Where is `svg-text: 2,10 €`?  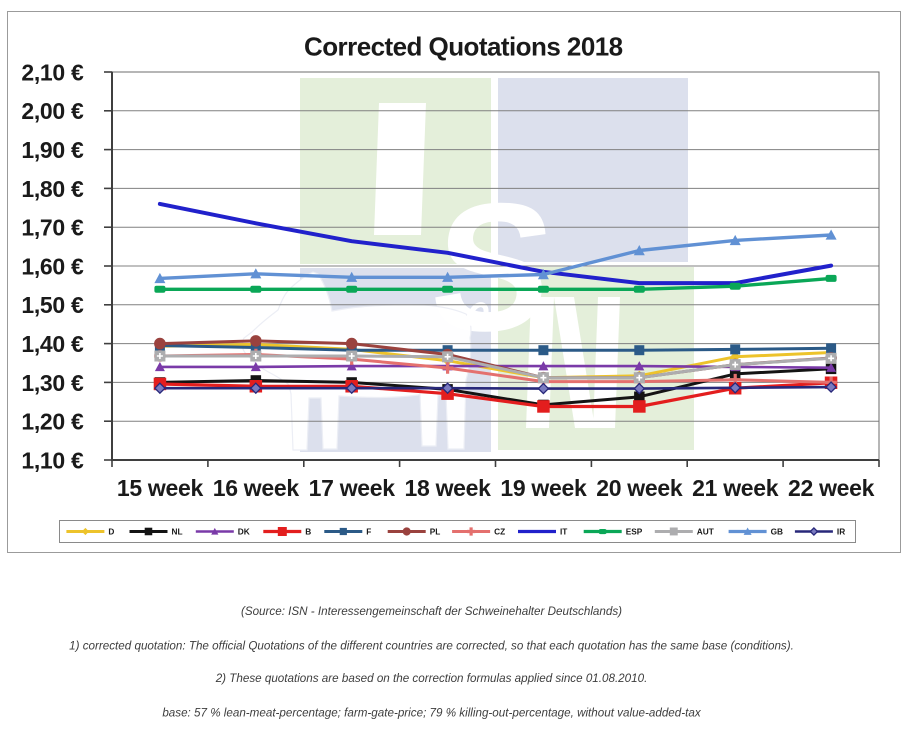
svg-text: 2,10 € is located at coordinates (52, 72).